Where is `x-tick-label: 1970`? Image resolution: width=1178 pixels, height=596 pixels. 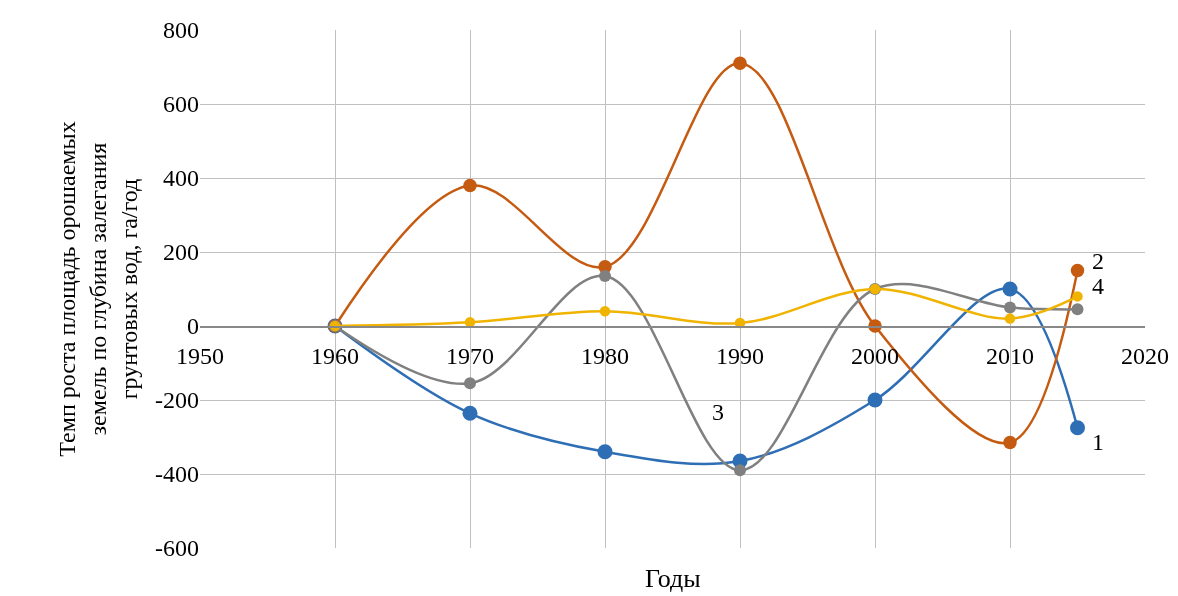 x-tick-label: 1970 is located at coordinates (470, 356).